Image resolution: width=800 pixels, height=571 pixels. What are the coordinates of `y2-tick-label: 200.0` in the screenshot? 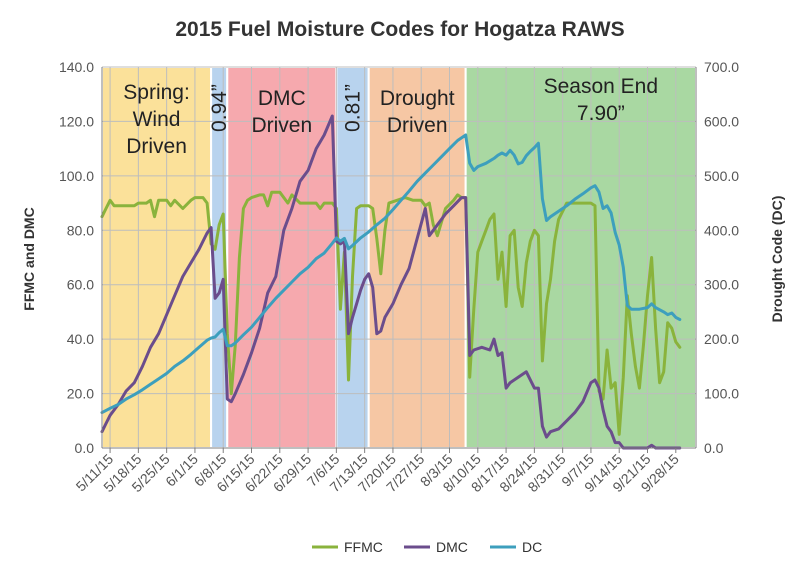 It's located at (721, 339).